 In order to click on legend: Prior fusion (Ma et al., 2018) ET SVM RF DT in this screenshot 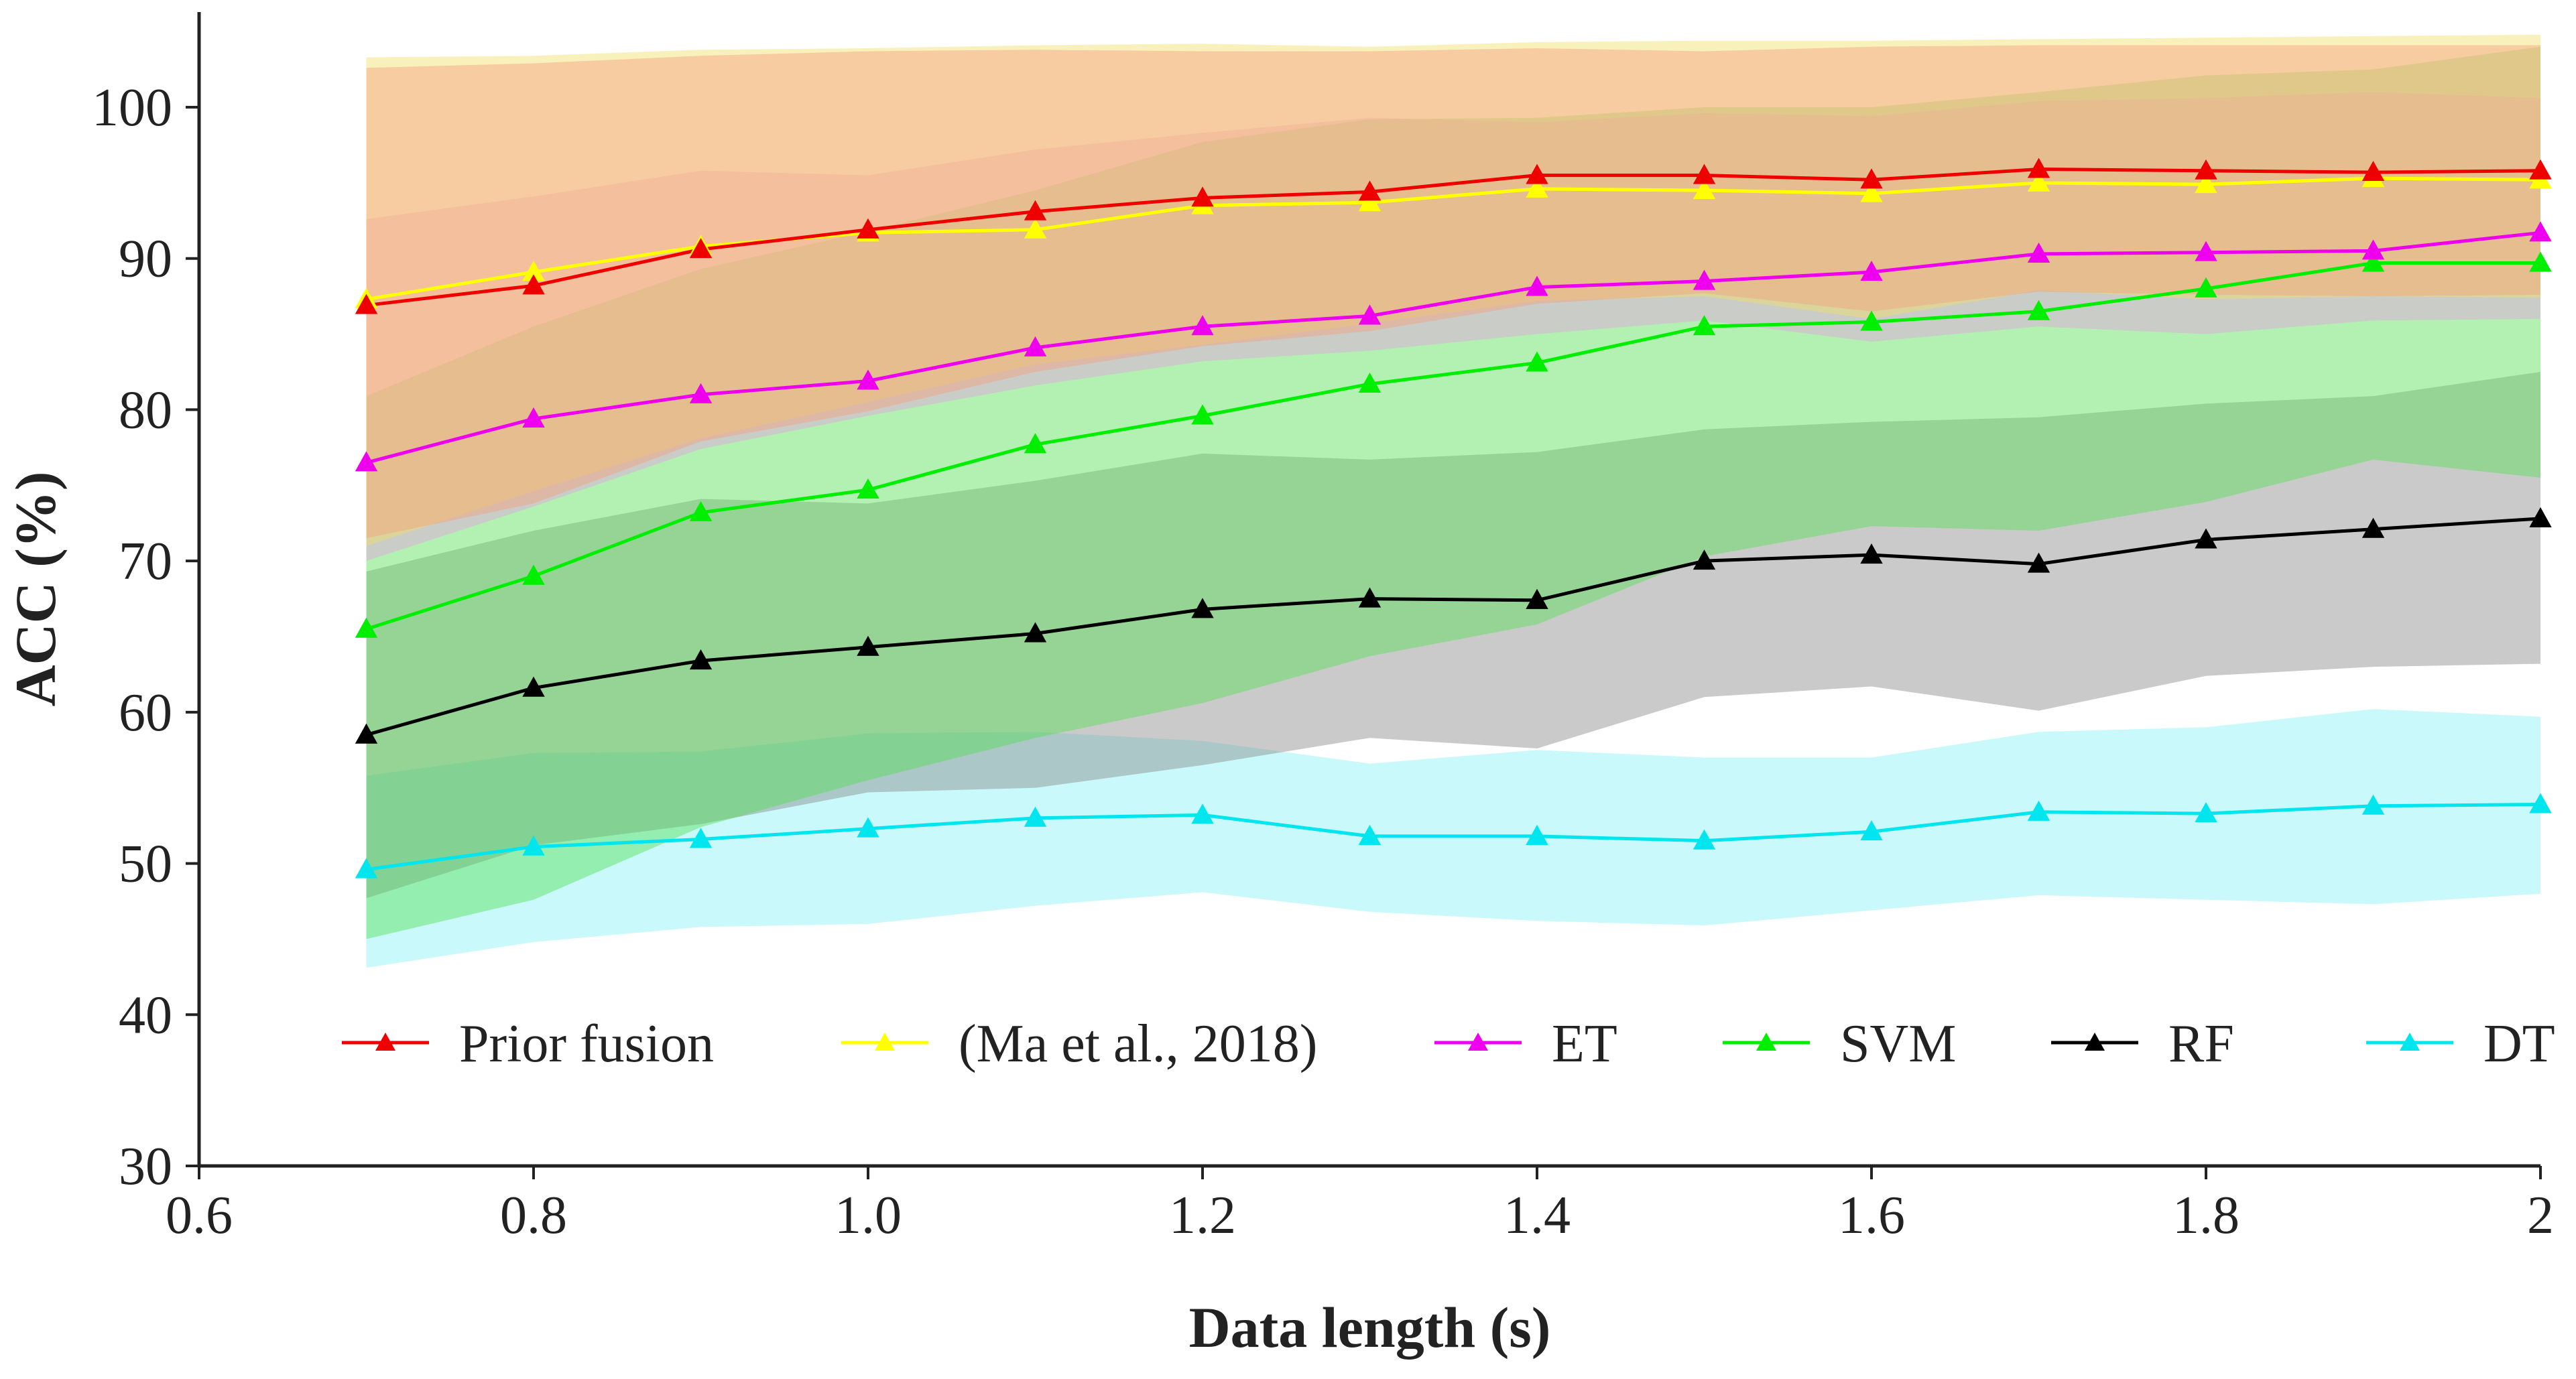, I will do `click(1448, 1043)`.